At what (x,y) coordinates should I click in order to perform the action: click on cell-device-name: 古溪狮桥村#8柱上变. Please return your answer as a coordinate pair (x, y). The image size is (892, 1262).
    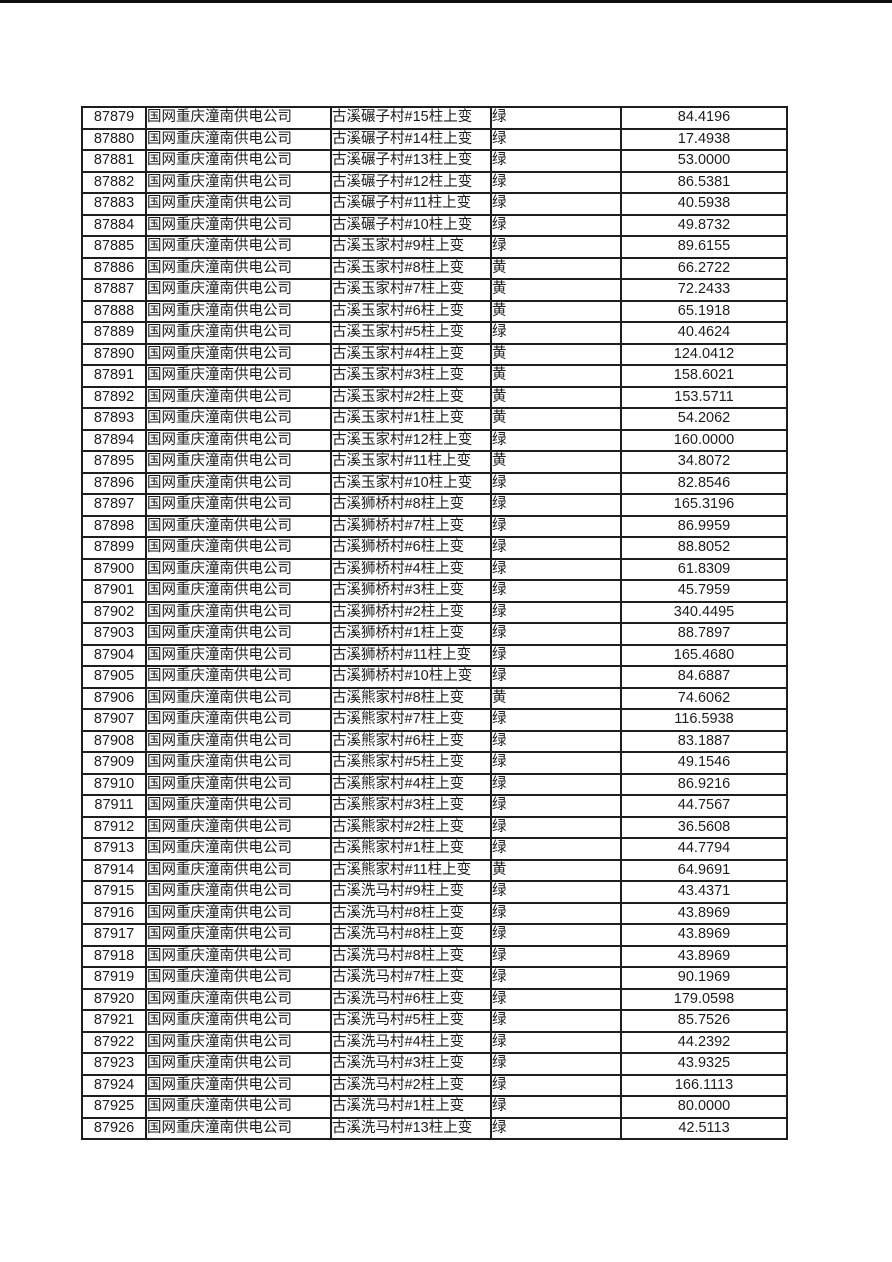
    Looking at the image, I should click on (411, 505).